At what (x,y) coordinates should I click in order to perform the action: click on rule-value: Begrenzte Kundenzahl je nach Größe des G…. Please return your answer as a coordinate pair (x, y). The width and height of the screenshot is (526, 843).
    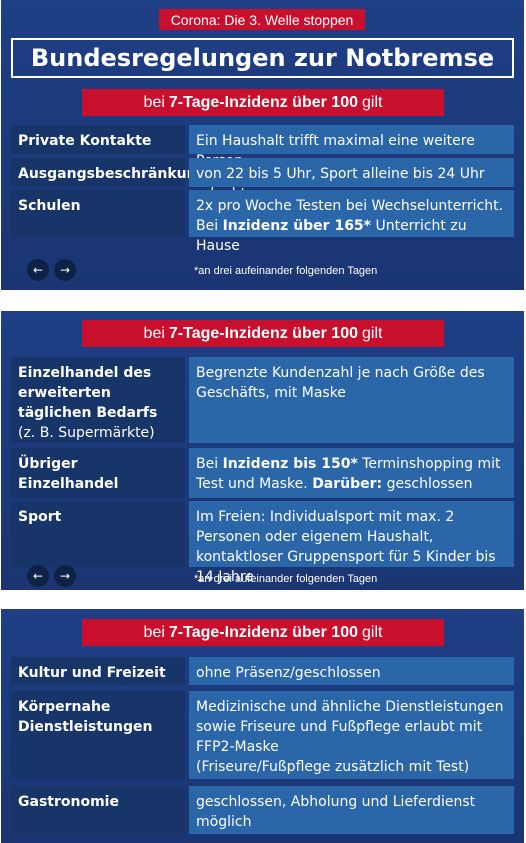
    Looking at the image, I should click on (351, 400).